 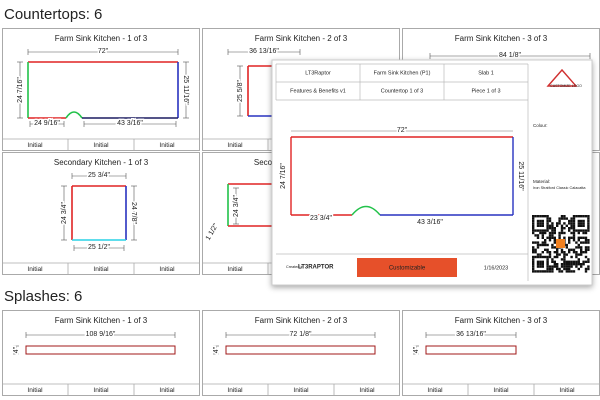 I want to click on card-title: Farm Sink Kitchen - 1 of 3, so click(x=101, y=38).